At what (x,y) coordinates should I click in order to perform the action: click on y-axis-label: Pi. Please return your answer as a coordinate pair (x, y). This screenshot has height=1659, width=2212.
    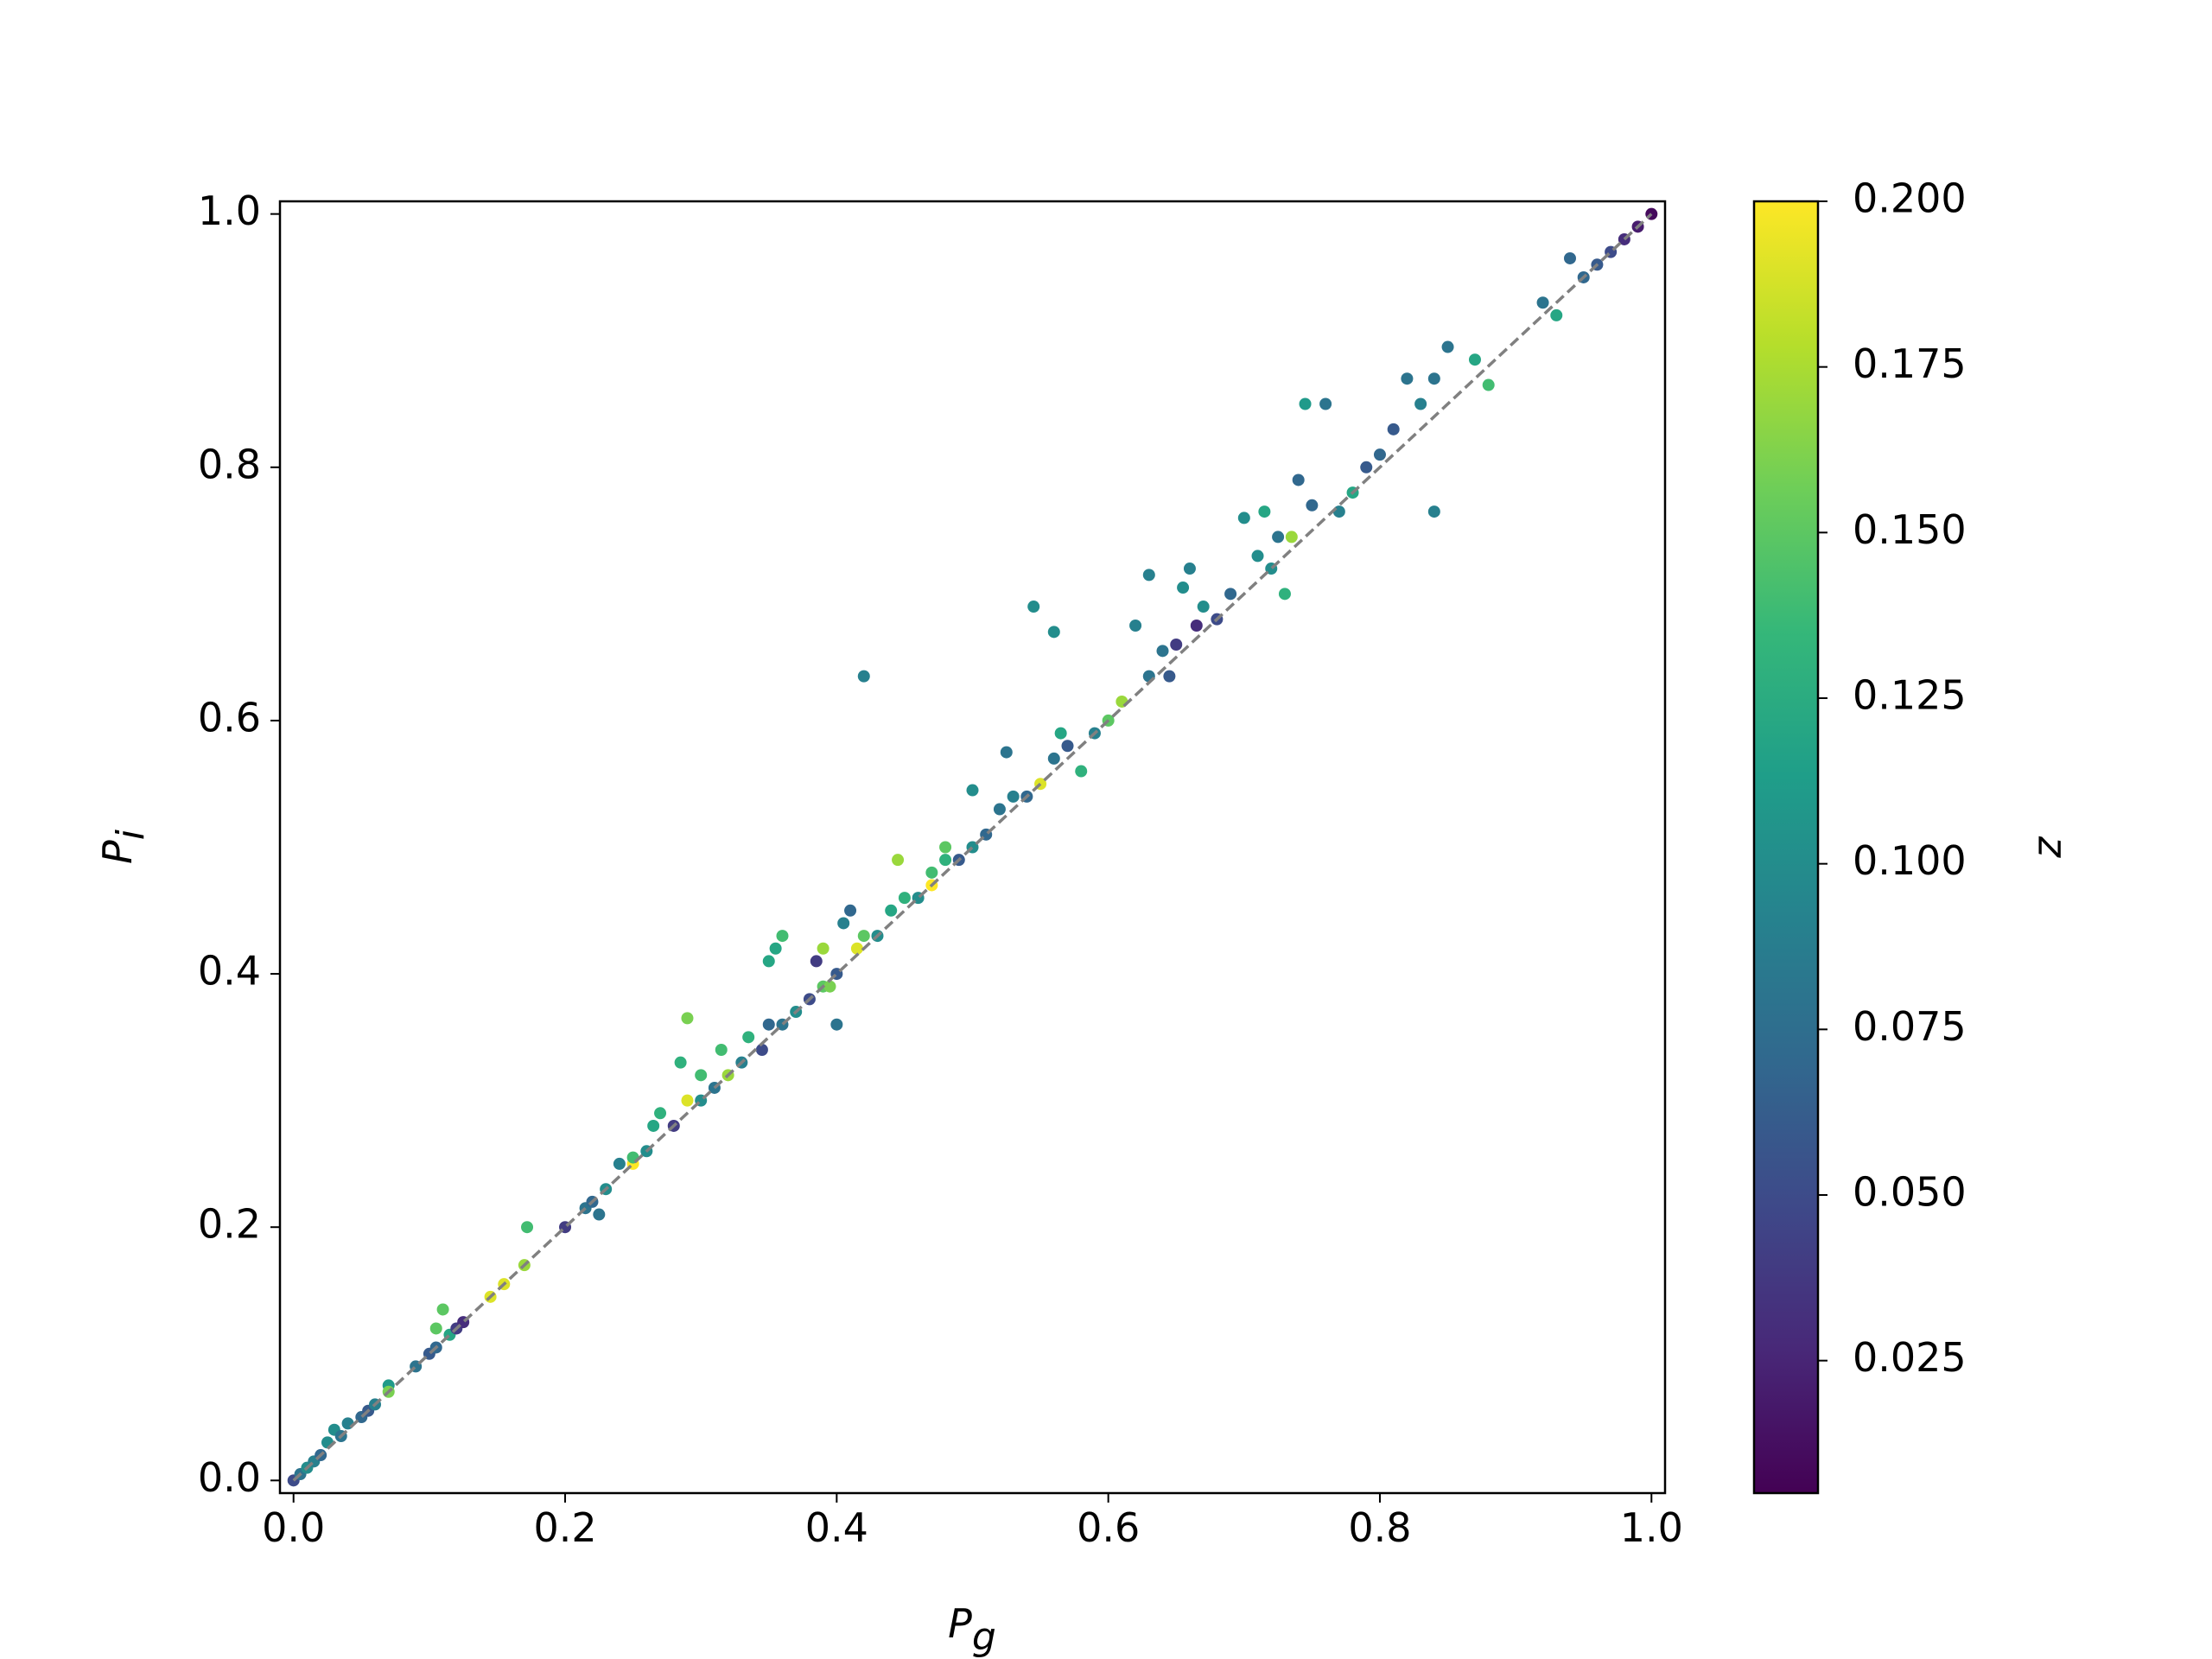
    Looking at the image, I should click on (123, 846).